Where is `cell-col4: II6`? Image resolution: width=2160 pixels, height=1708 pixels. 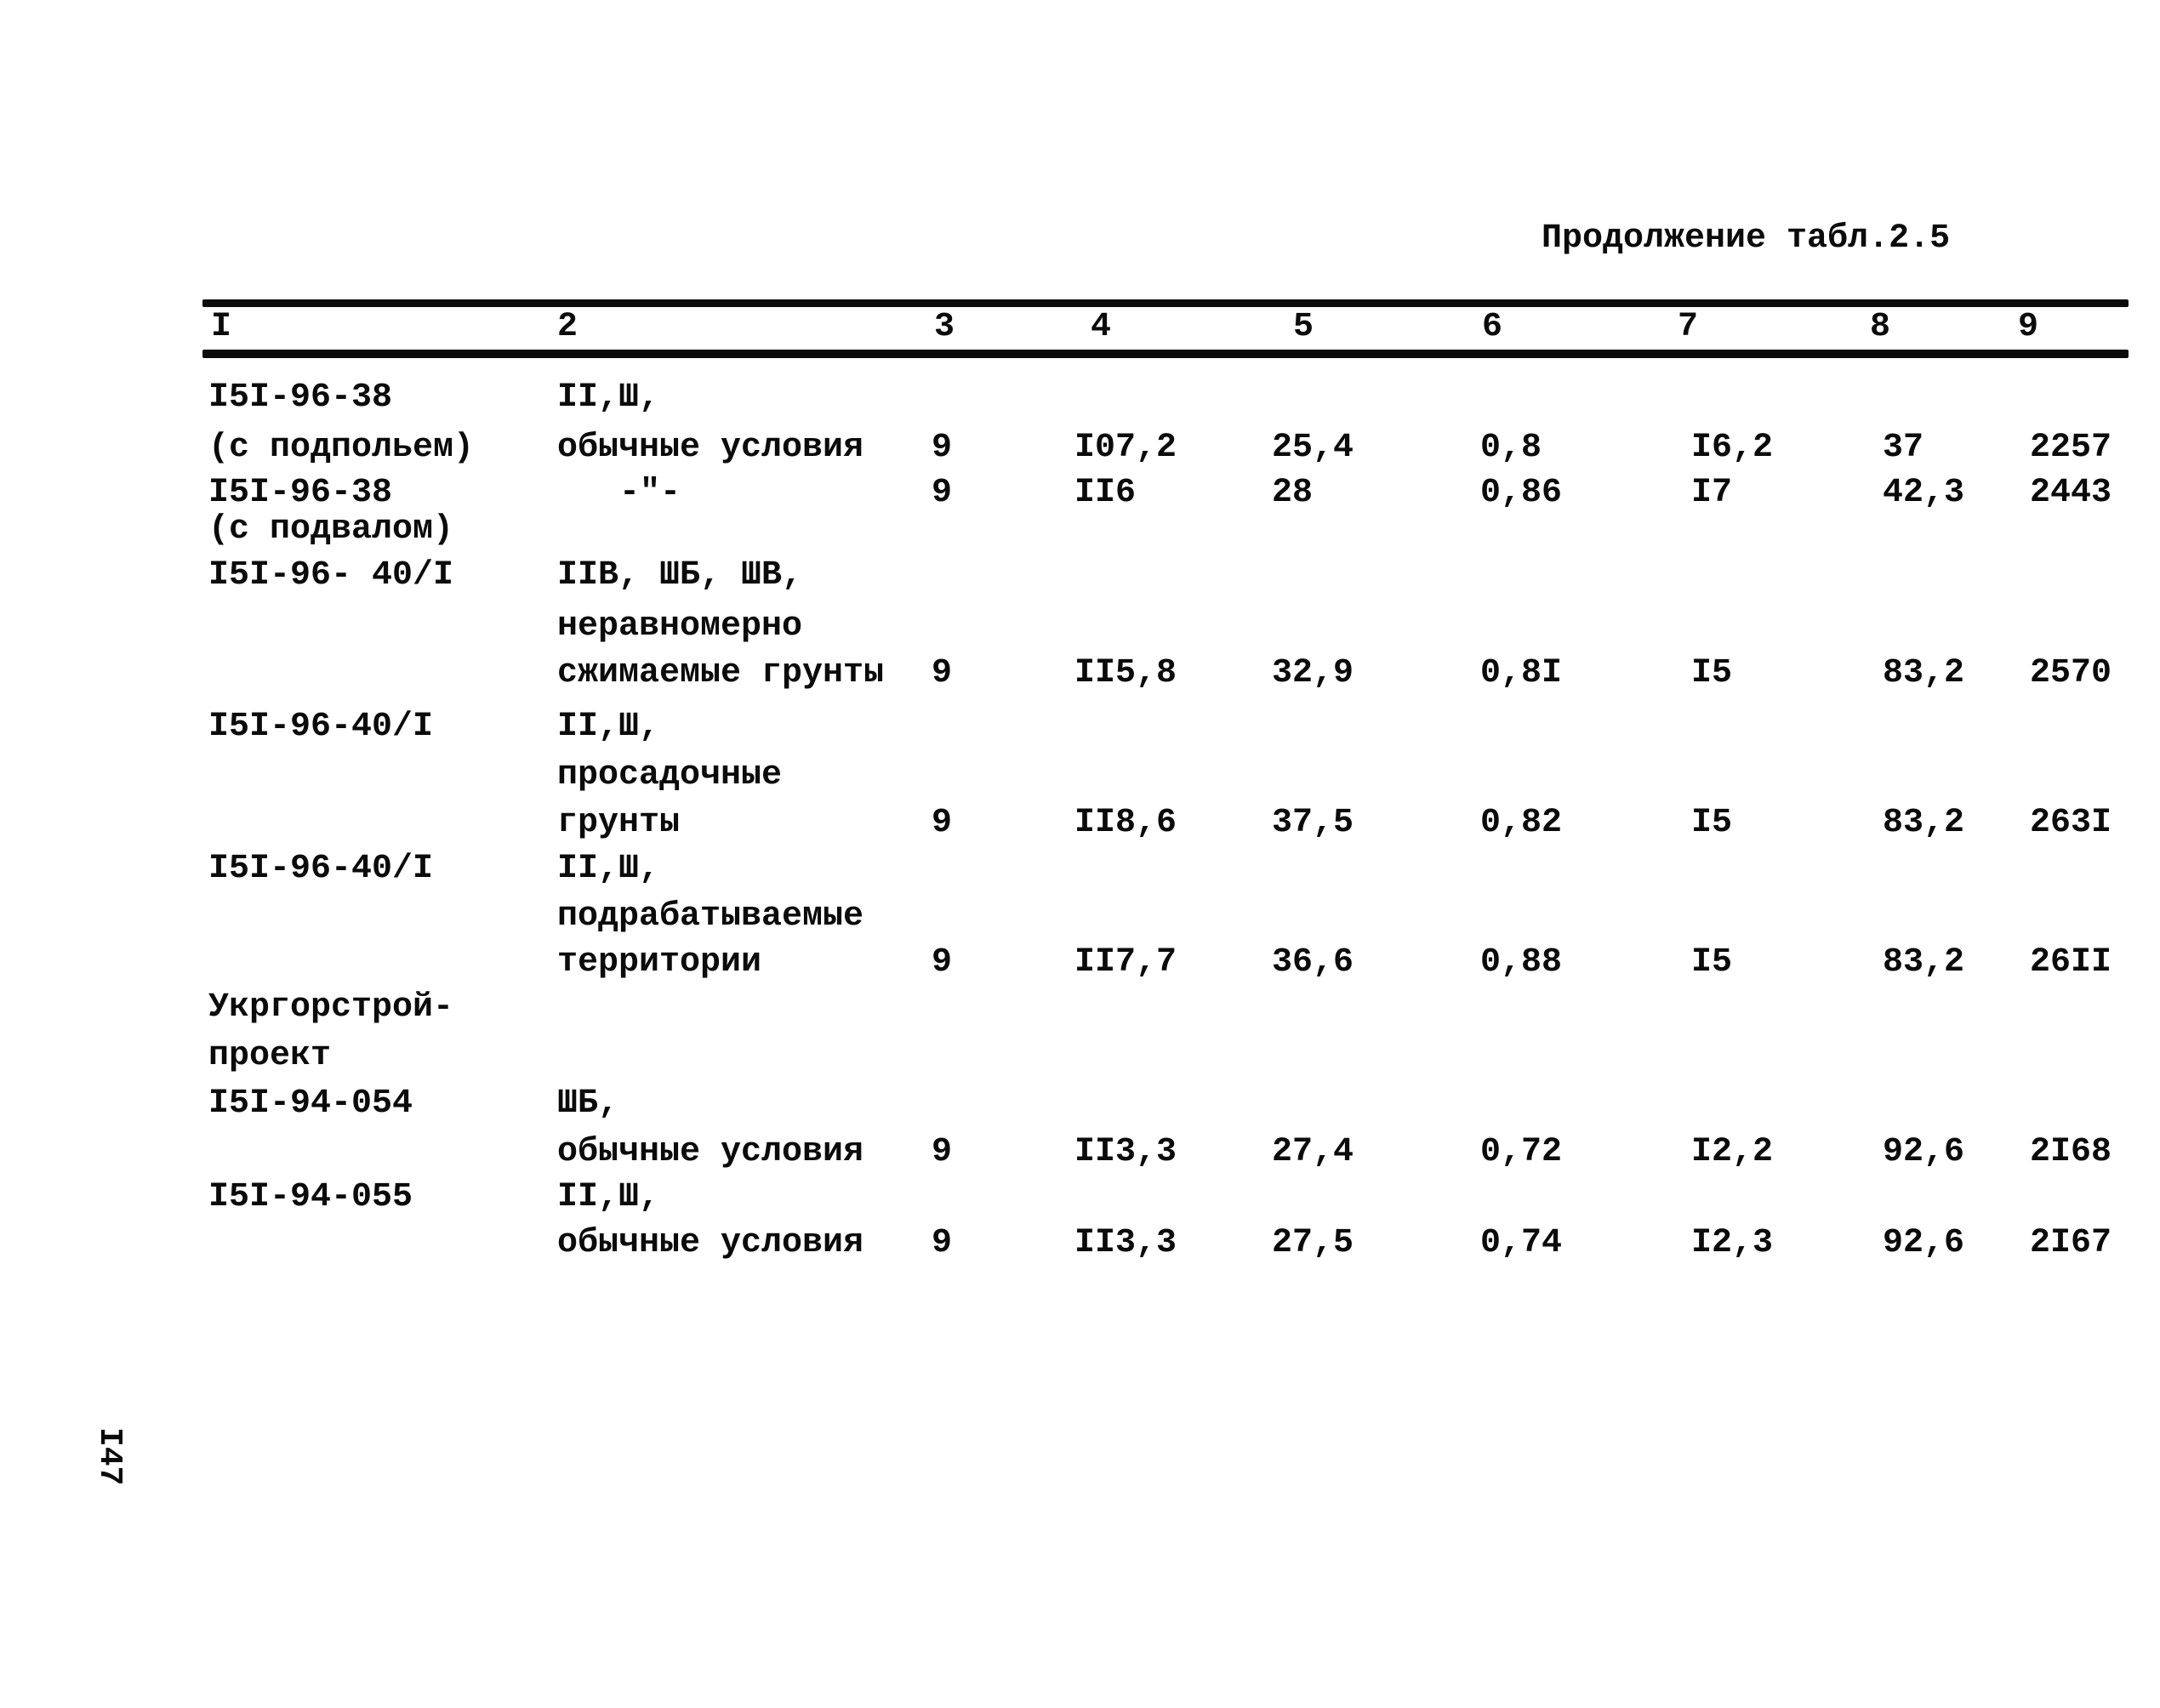 cell-col4: II6 is located at coordinates (1105, 493).